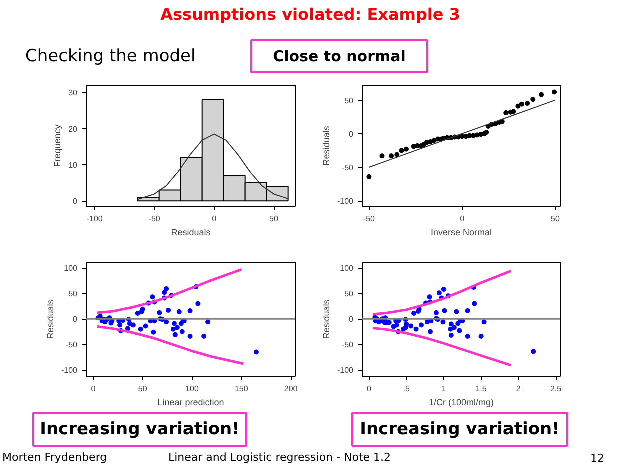 This screenshot has width=620, height=465. What do you see at coordinates (73, 93) in the screenshot?
I see `y-tick-label: 30` at bounding box center [73, 93].